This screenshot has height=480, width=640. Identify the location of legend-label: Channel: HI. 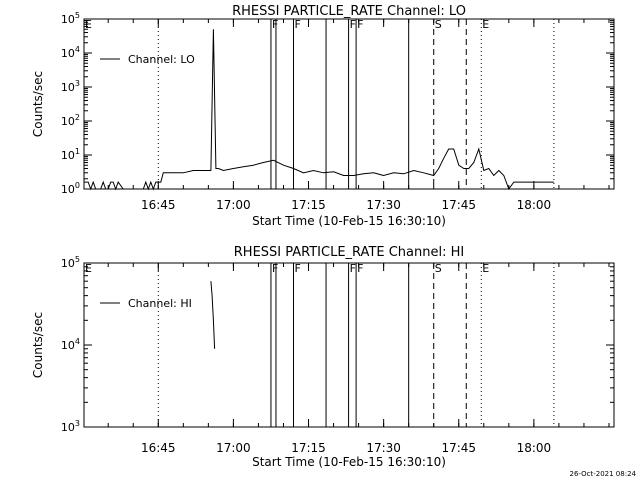
(160, 303).